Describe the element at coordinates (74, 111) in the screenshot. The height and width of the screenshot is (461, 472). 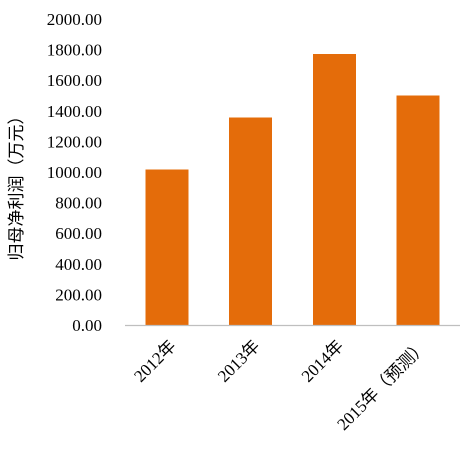
I see `y-tick-label: 1400.00` at that location.